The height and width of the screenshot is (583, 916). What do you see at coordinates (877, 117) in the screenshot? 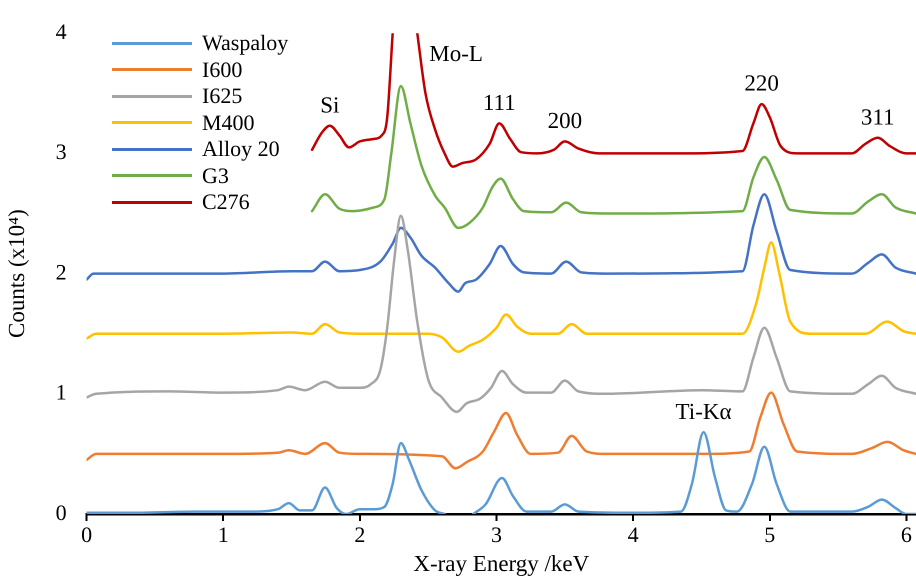
I see `annotation: 311` at bounding box center [877, 117].